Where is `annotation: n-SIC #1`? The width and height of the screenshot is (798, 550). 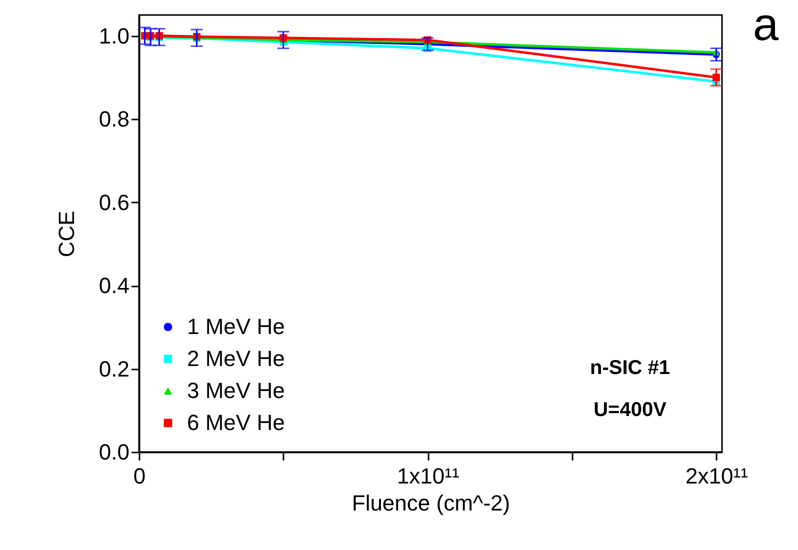
annotation: n-SIC #1 is located at coordinates (630, 368).